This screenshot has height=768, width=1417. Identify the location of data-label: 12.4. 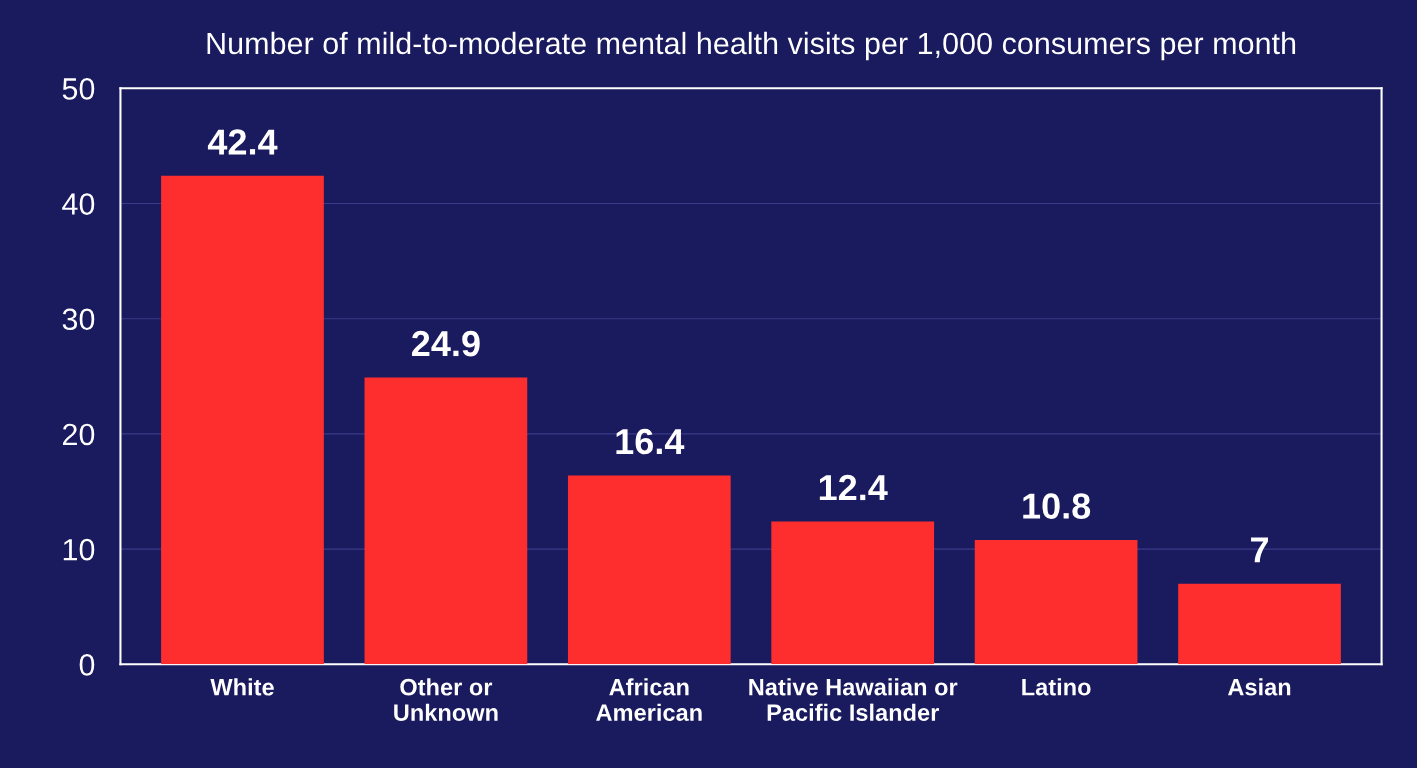
(853, 487).